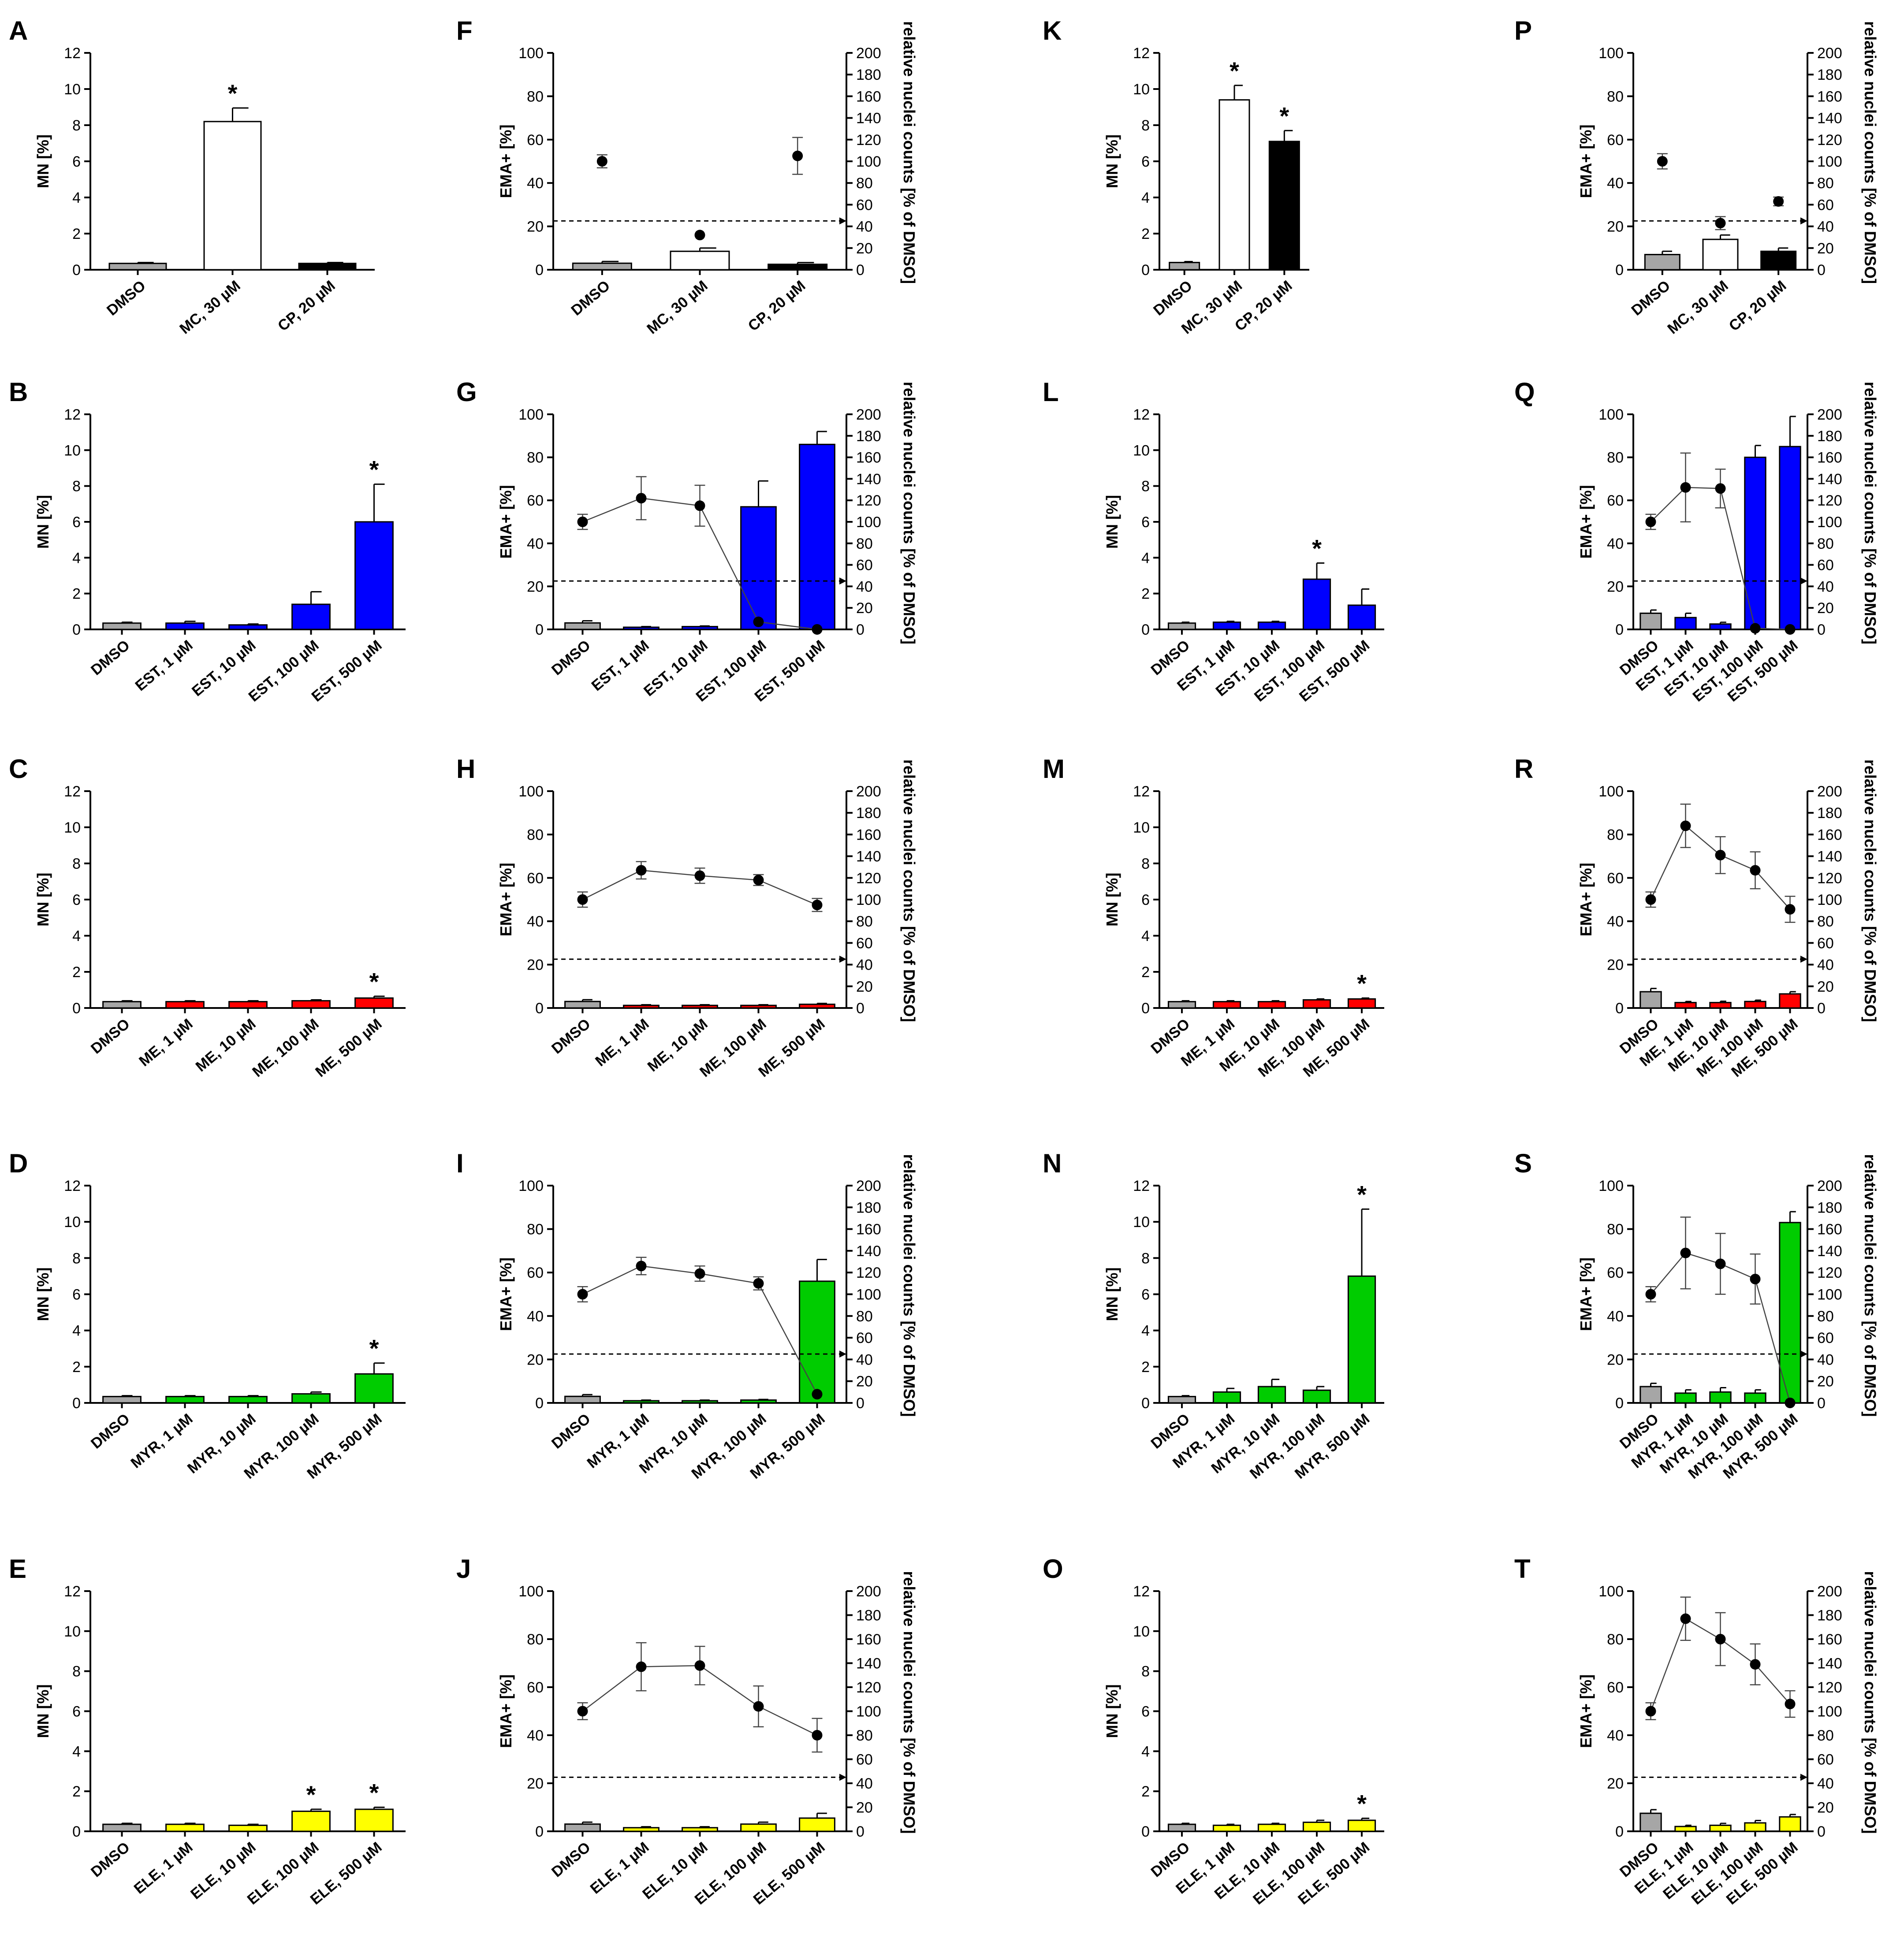 The image size is (1904, 1934). I want to click on panel-label: E, so click(18, 1569).